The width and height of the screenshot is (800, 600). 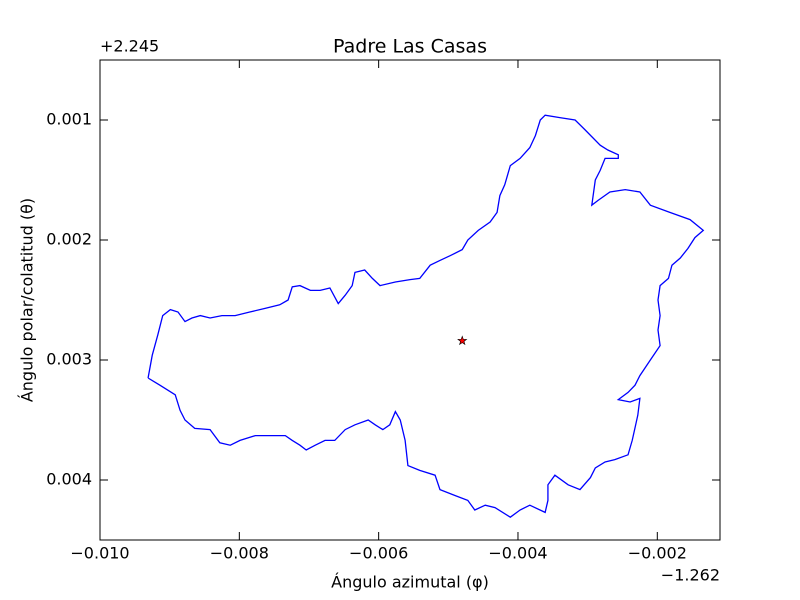 What do you see at coordinates (378, 553) in the screenshot?
I see `x-tick-label: −0.006` at bounding box center [378, 553].